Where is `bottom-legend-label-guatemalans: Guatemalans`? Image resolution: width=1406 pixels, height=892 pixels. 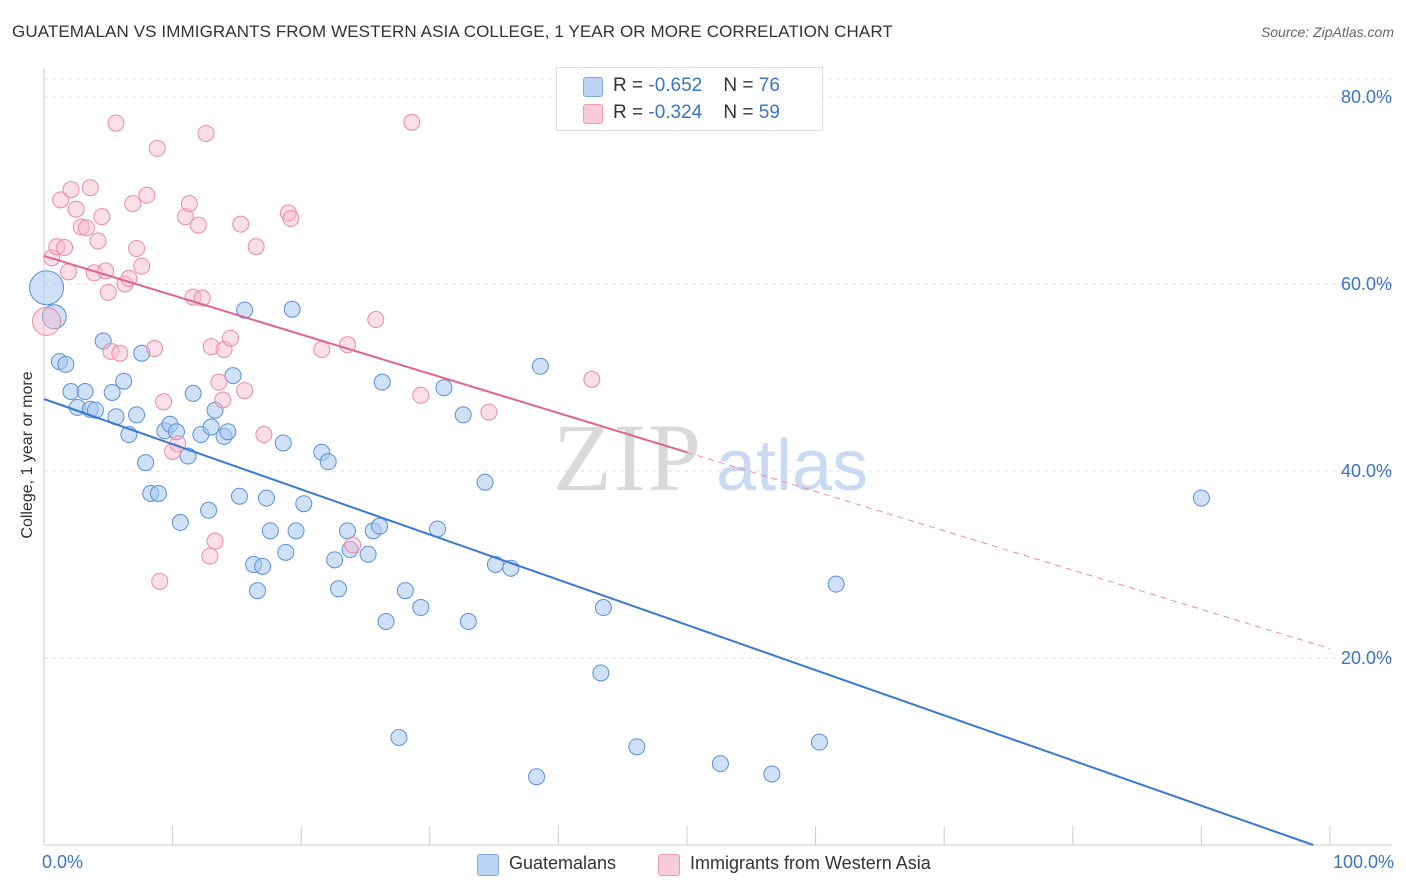 bottom-legend-label-guatemalans: Guatemalans is located at coordinates (563, 863).